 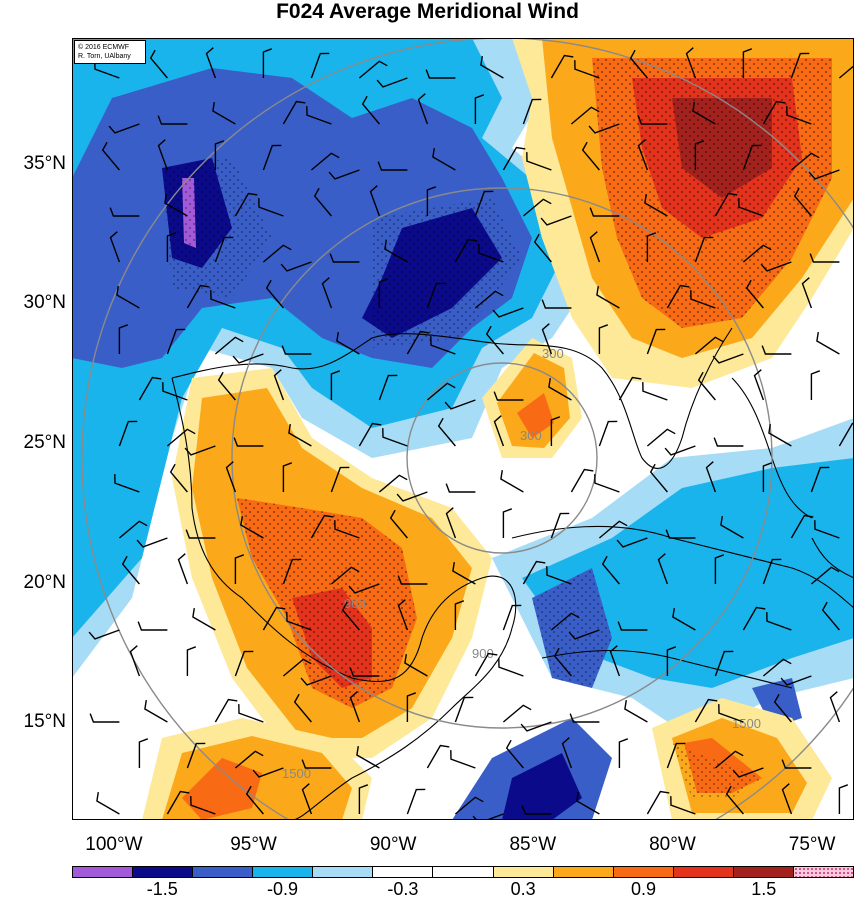 I want to click on ring-label-1500: 1500, so click(x=746, y=723).